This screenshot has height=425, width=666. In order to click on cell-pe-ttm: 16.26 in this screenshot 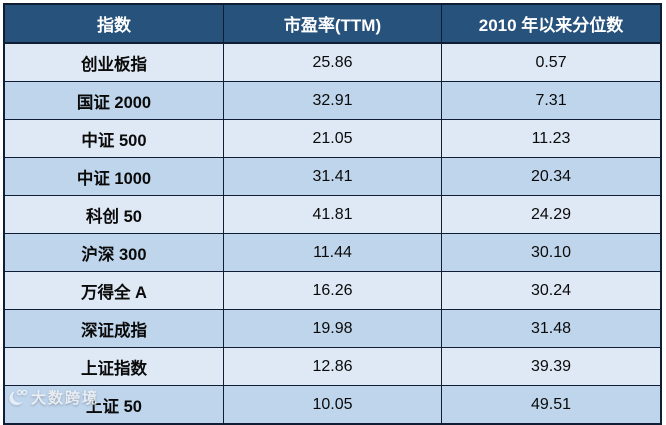, I will do `click(332, 290)`.